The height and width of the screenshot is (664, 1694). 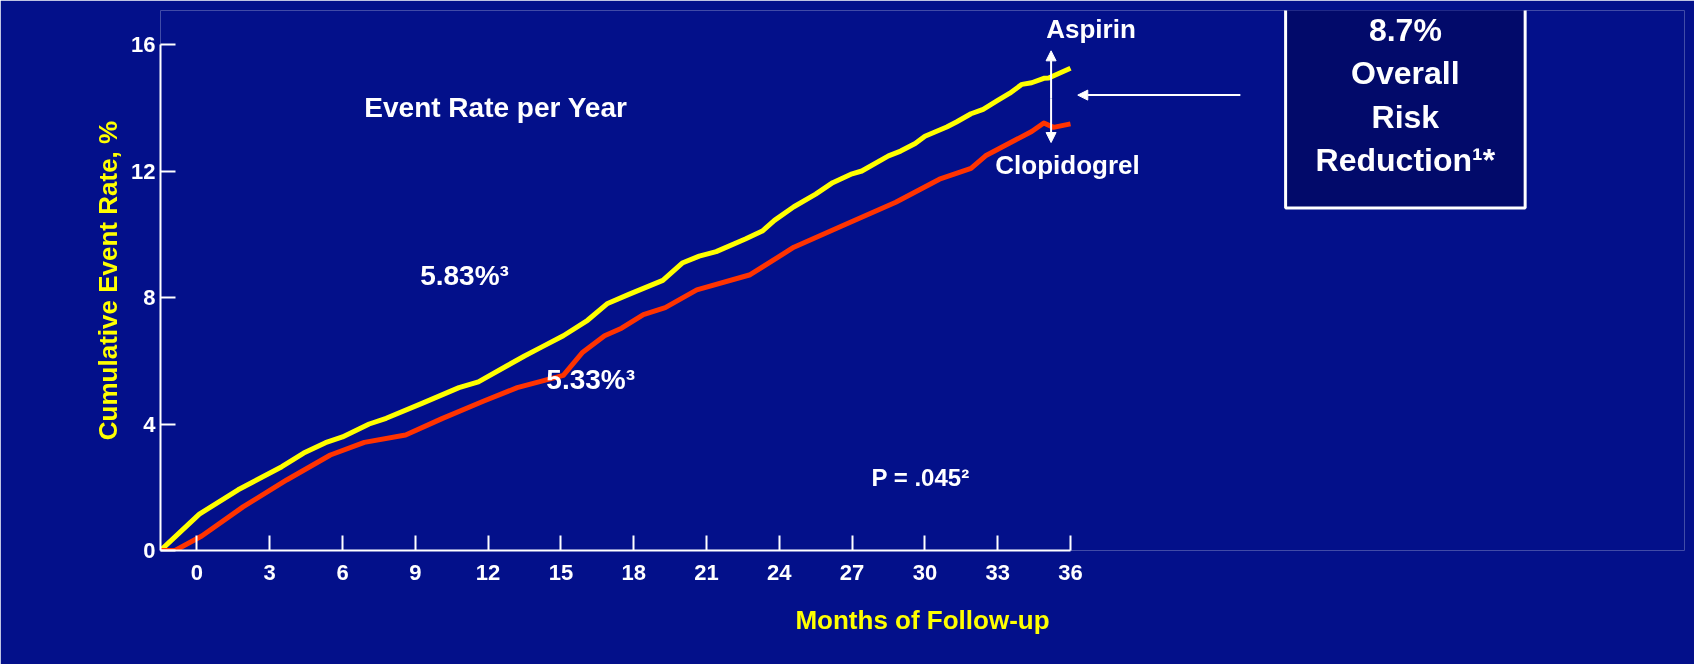 I want to click on x-tick-label: 6, so click(x=342, y=572).